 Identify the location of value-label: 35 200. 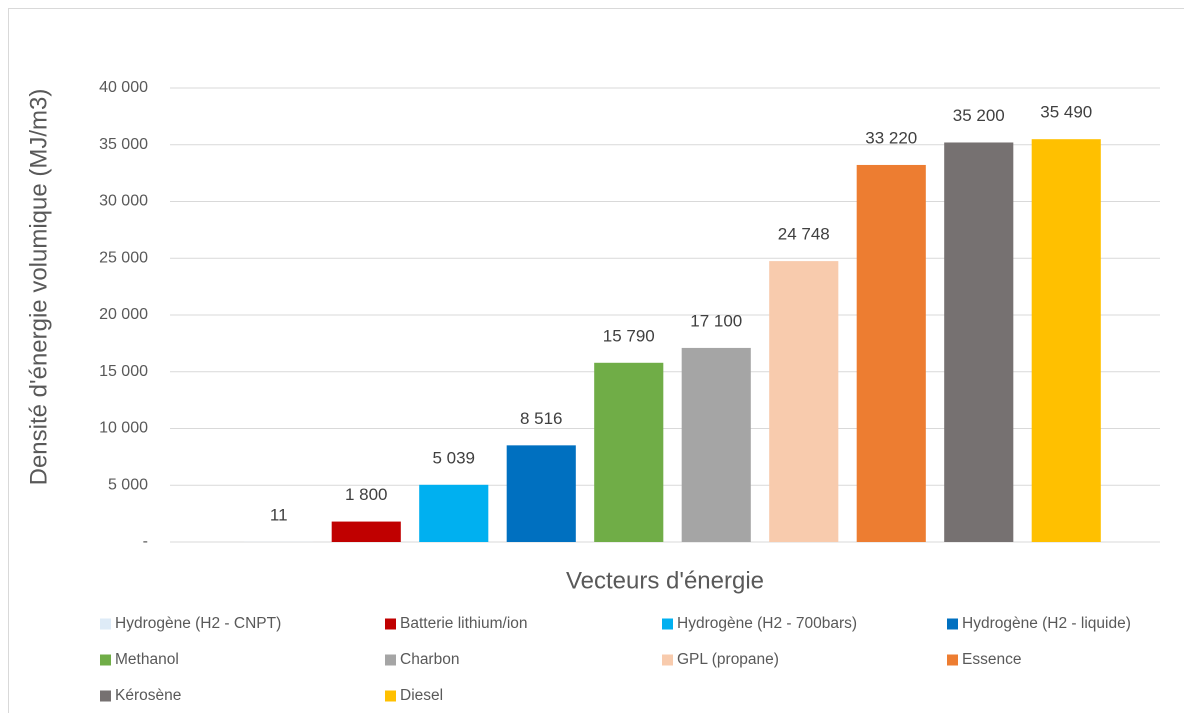
(979, 115).